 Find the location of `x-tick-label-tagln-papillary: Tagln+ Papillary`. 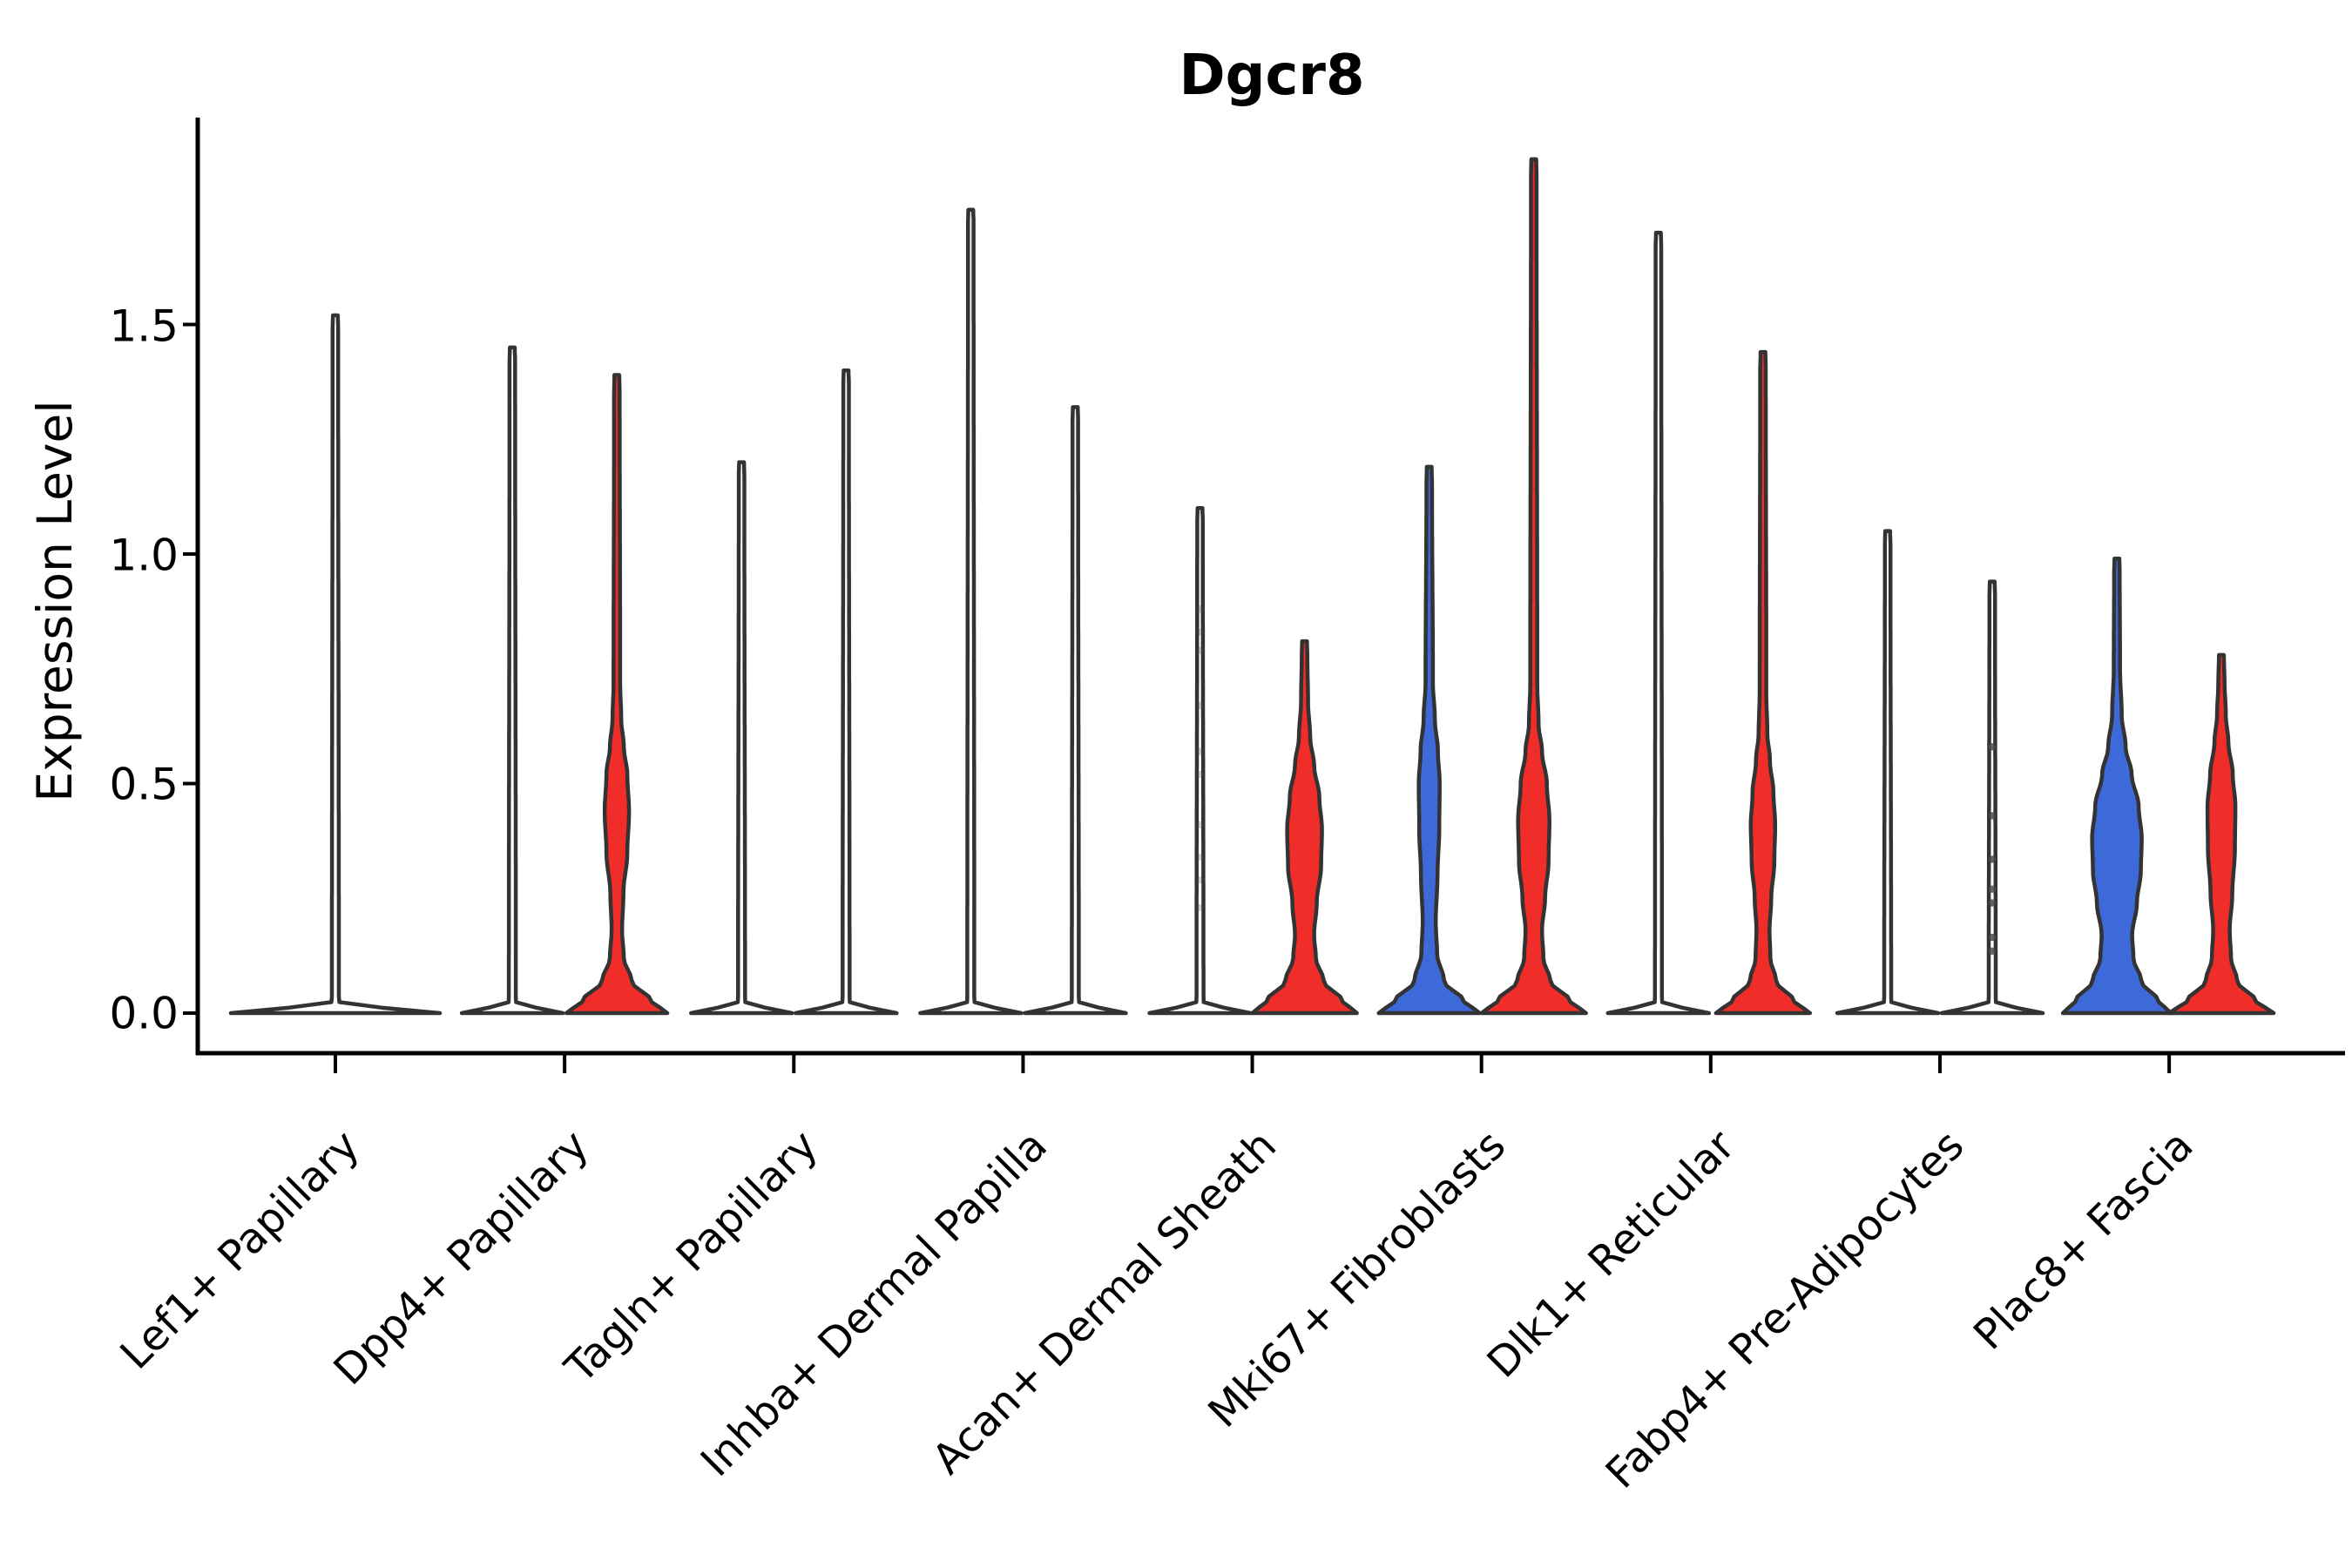

x-tick-label-tagln-papillary: Tagln+ Papillary is located at coordinates (691, 1257).